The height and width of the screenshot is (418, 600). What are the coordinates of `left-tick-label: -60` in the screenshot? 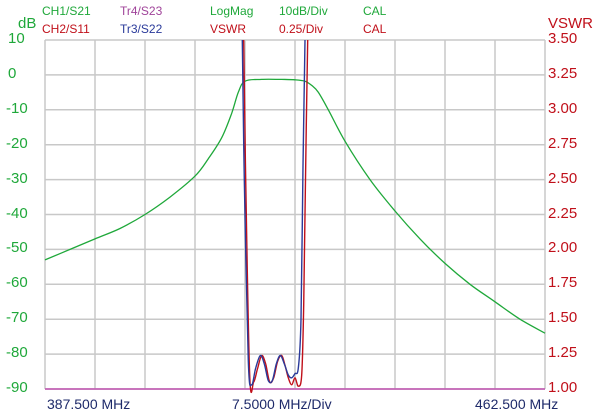 It's located at (17, 283).